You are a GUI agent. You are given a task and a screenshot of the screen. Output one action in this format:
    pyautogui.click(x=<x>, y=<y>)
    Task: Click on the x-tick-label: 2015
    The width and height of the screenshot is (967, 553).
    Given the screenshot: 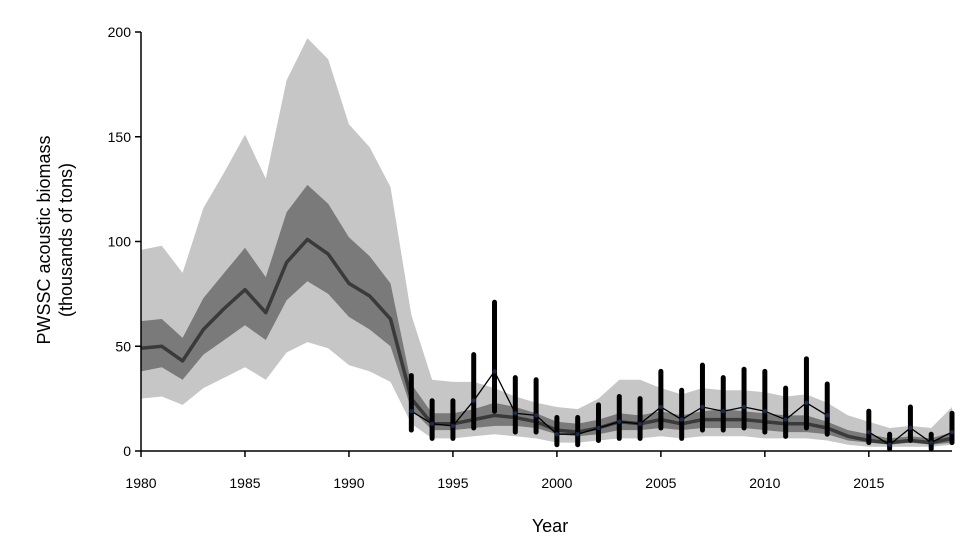 What is the action you would take?
    pyautogui.click(x=868, y=483)
    